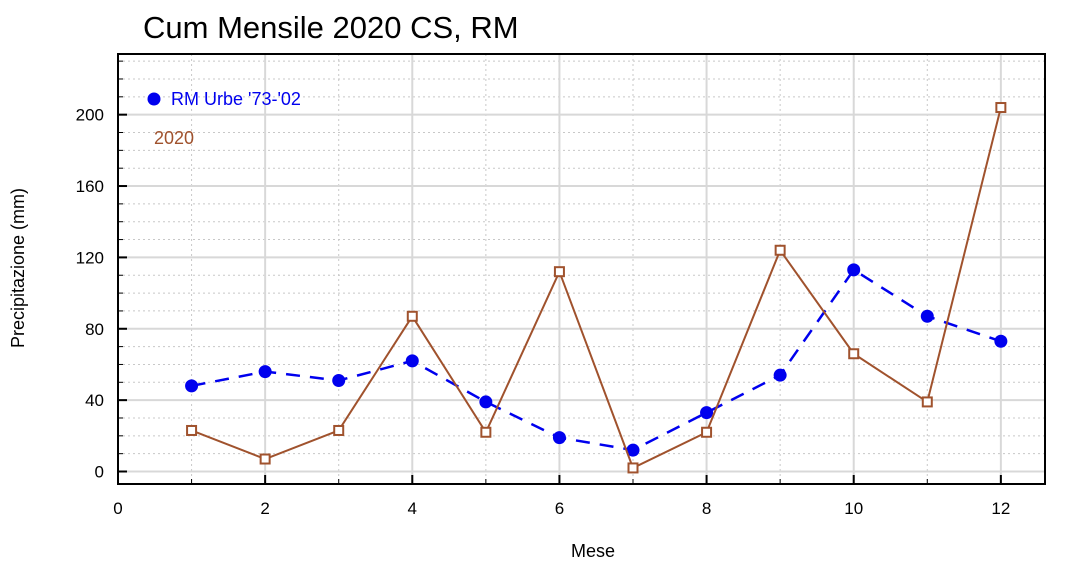  I want to click on y-axis-label: Precipitazione (mm), so click(18, 268).